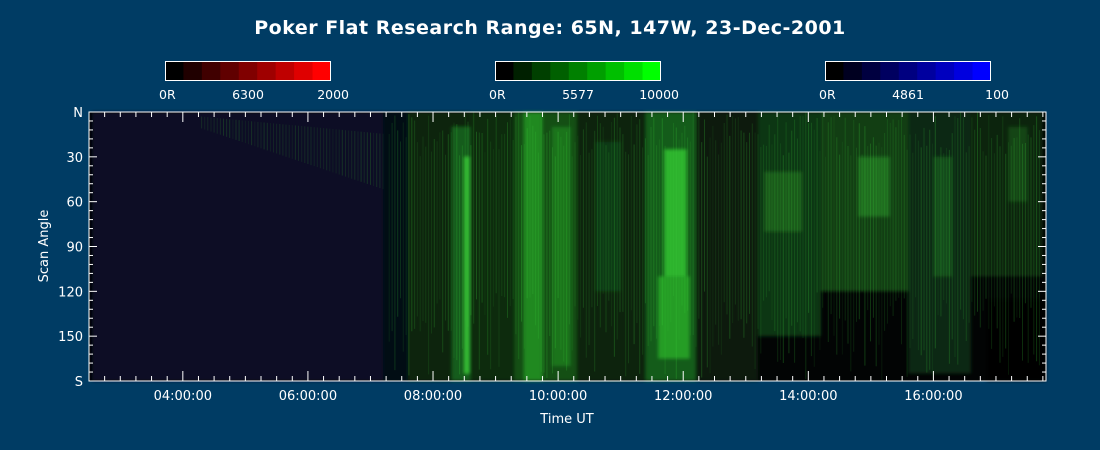 This screenshot has width=1100, height=450. Describe the element at coordinates (308, 396) in the screenshot. I see `x-tick-label: 06:00:00` at that location.